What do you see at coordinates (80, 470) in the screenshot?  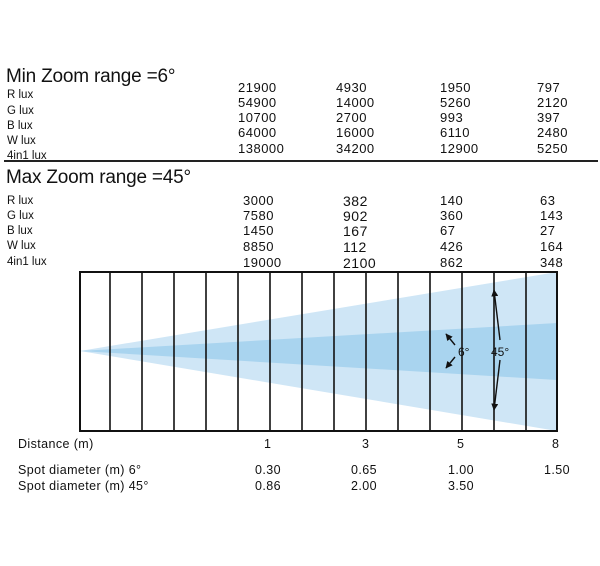 I see `spot6-label: Spot diameter (m) 6°` at bounding box center [80, 470].